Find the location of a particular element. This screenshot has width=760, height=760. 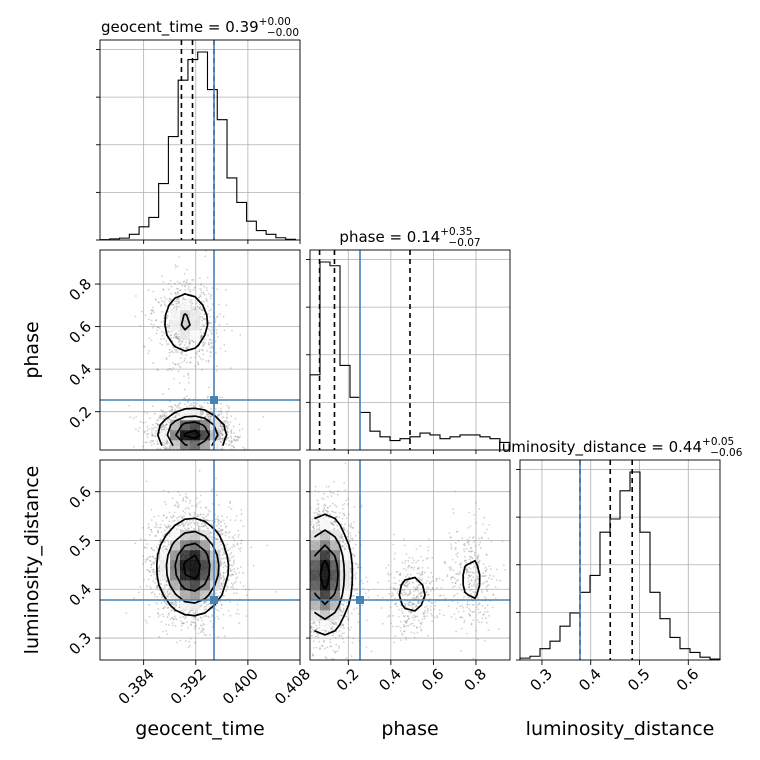

panel-title-geocent_time: geocent_time = 0.39+0.00 −0.00 is located at coordinates (200, 27).